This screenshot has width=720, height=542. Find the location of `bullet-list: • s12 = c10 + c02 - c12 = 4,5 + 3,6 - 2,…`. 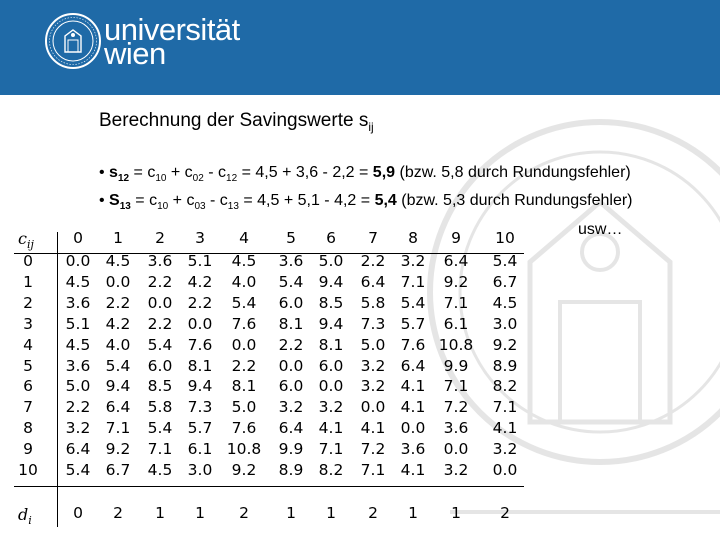

bullet-list: • s12 = c10 + c02 - c12 = 4,5 + 3,6 - 2,… is located at coordinates (366, 192).